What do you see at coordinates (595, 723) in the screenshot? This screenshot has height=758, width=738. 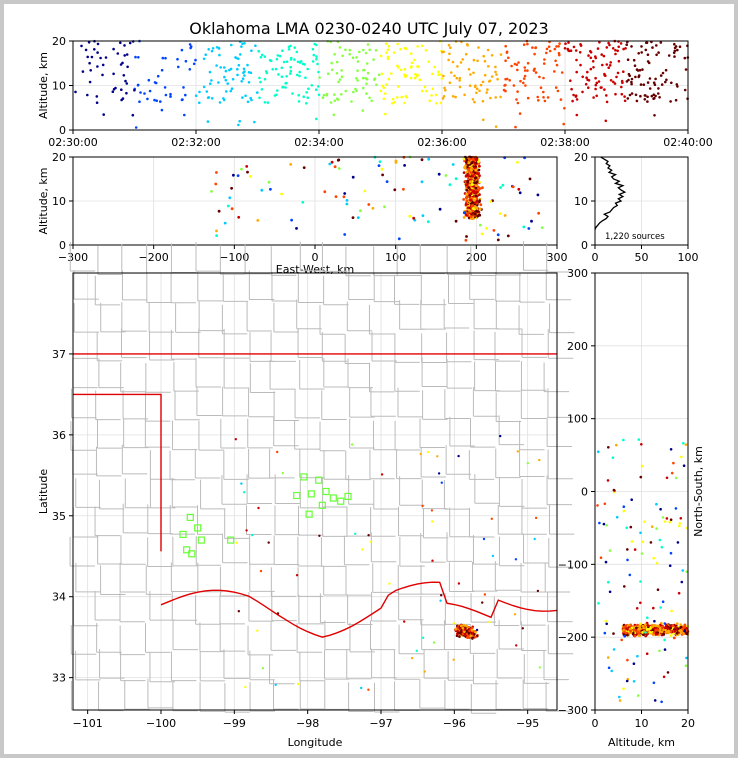 I see `x-tick-label: 0` at bounding box center [595, 723].